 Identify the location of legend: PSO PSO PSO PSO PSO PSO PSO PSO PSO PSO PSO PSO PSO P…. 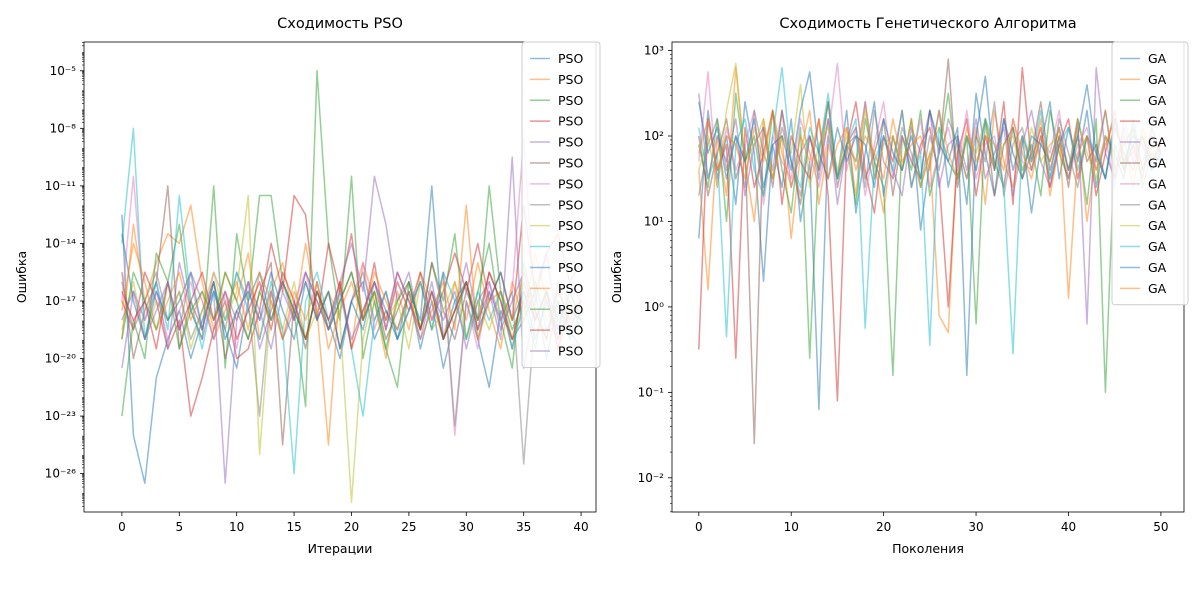
(561, 204).